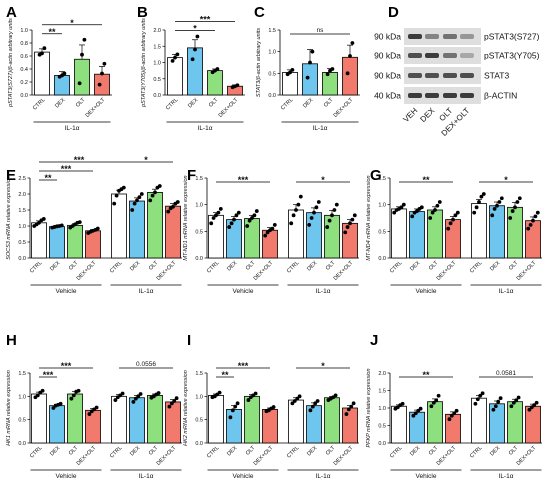 This screenshot has height=485, width=550. I want to click on blot-protein-label: pSTAT3(Y705), so click(512, 56).